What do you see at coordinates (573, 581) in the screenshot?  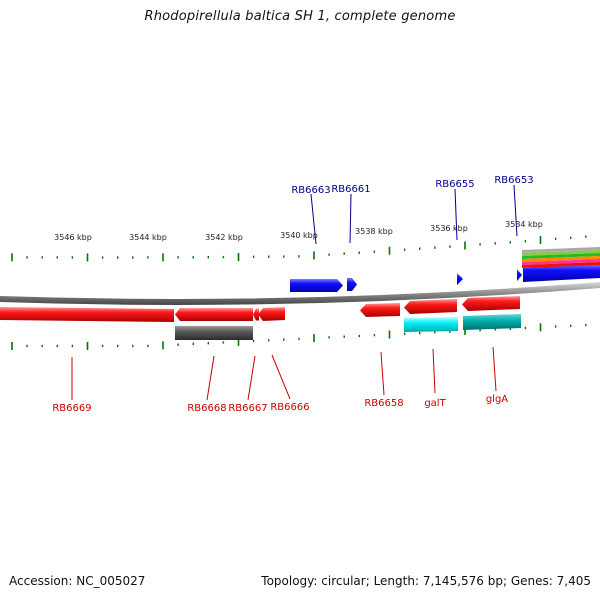 I see `genes-value: 7,405` at bounding box center [573, 581].